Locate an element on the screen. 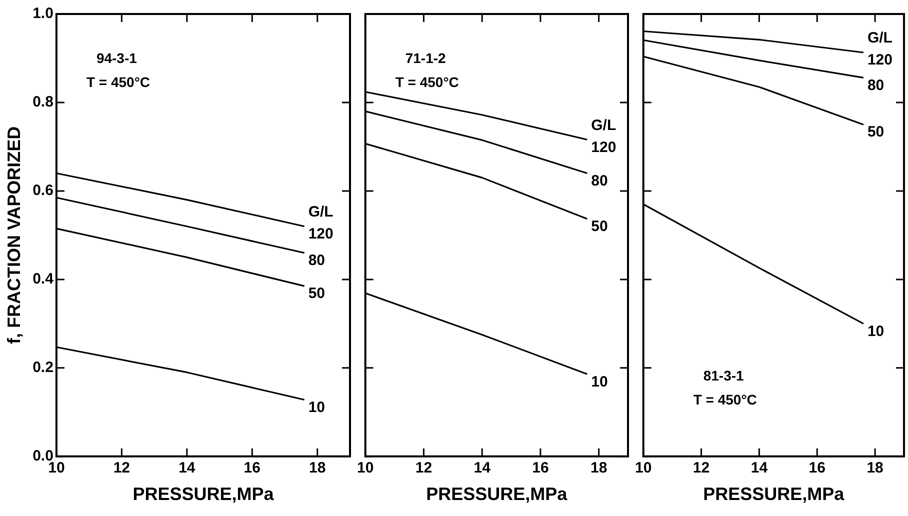 The image size is (908, 516). annotation: 71-1-2 is located at coordinates (425, 58).